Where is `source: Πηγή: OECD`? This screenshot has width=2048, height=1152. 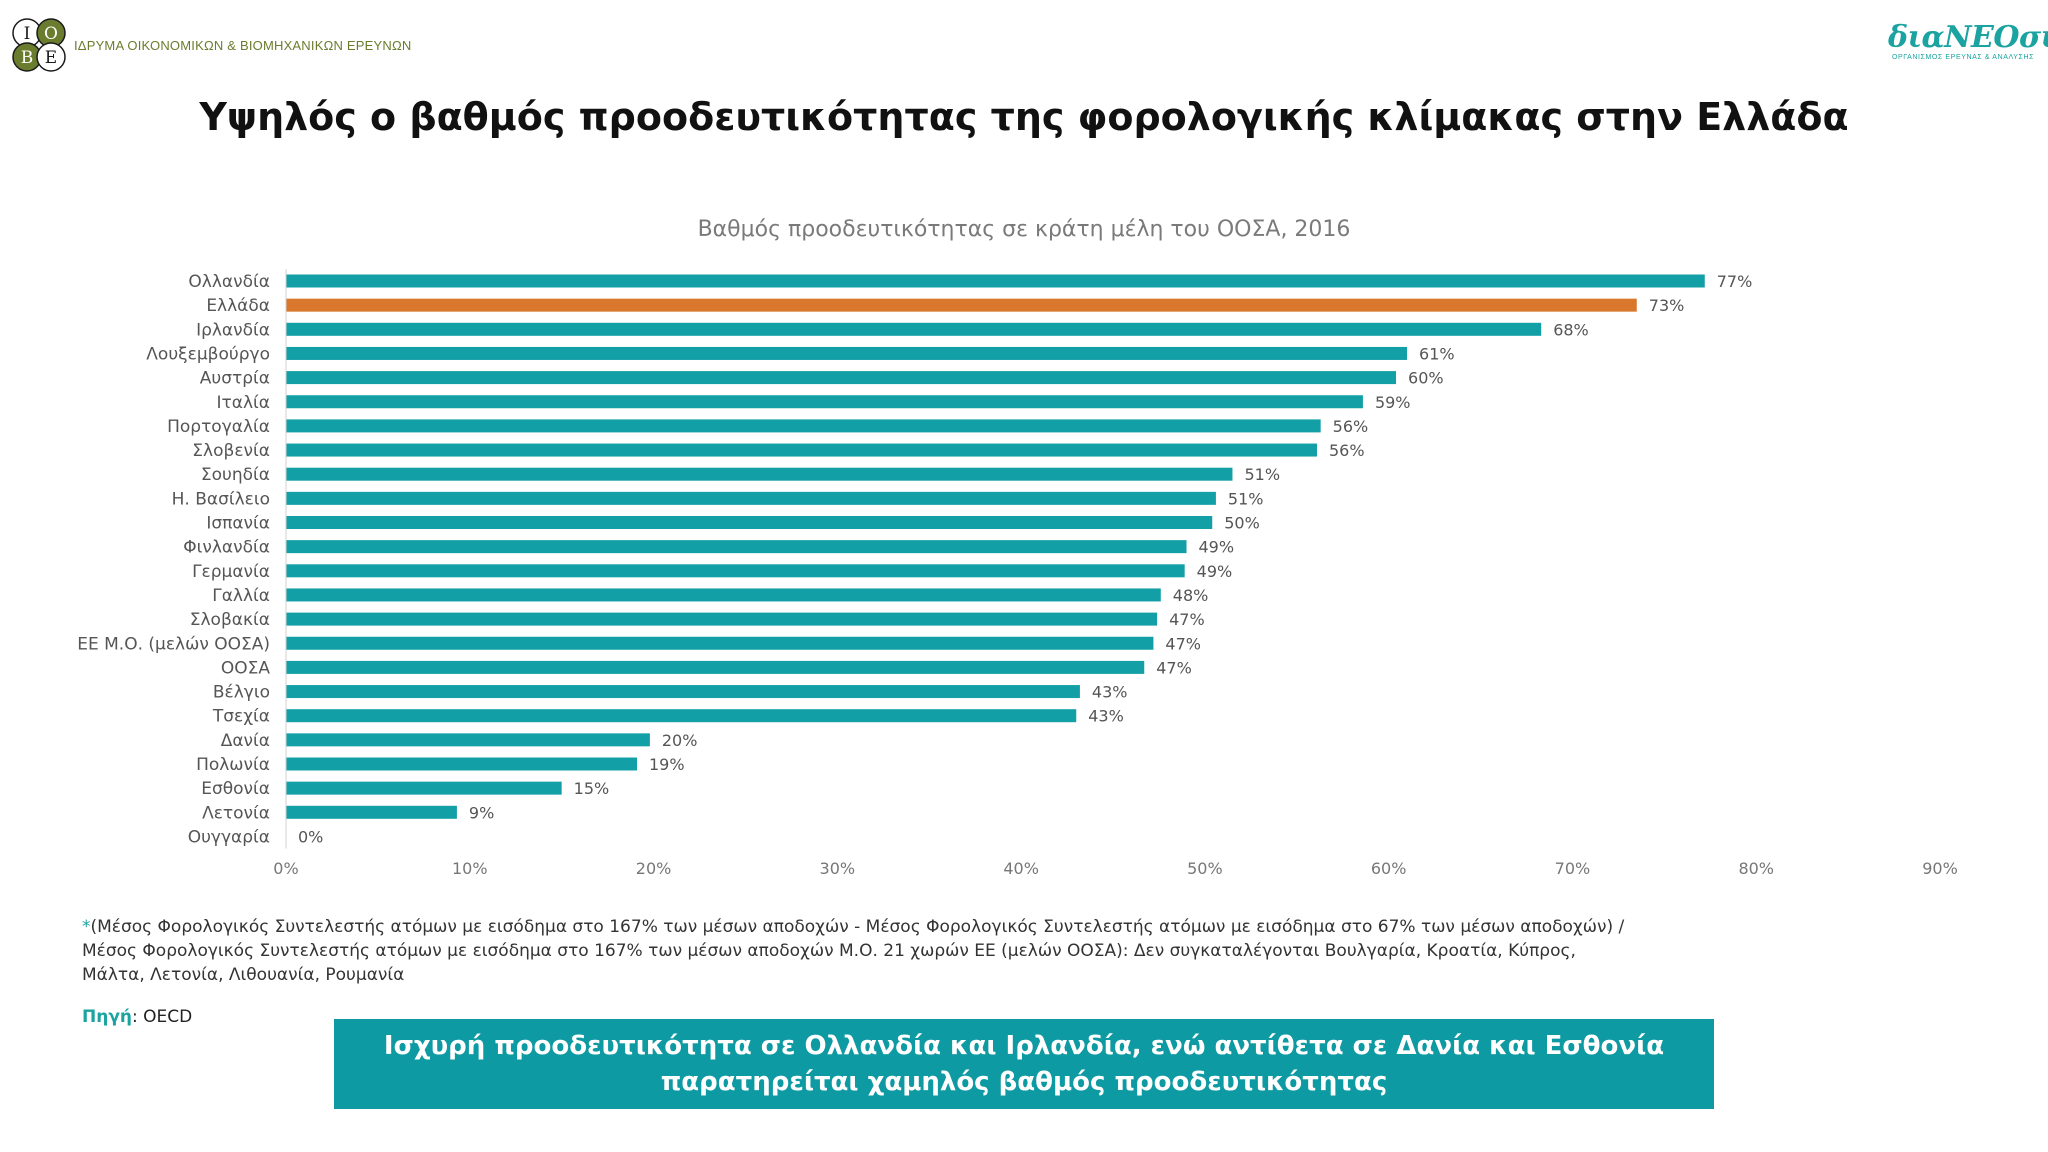 source: Πηγή: OECD is located at coordinates (137, 1017).